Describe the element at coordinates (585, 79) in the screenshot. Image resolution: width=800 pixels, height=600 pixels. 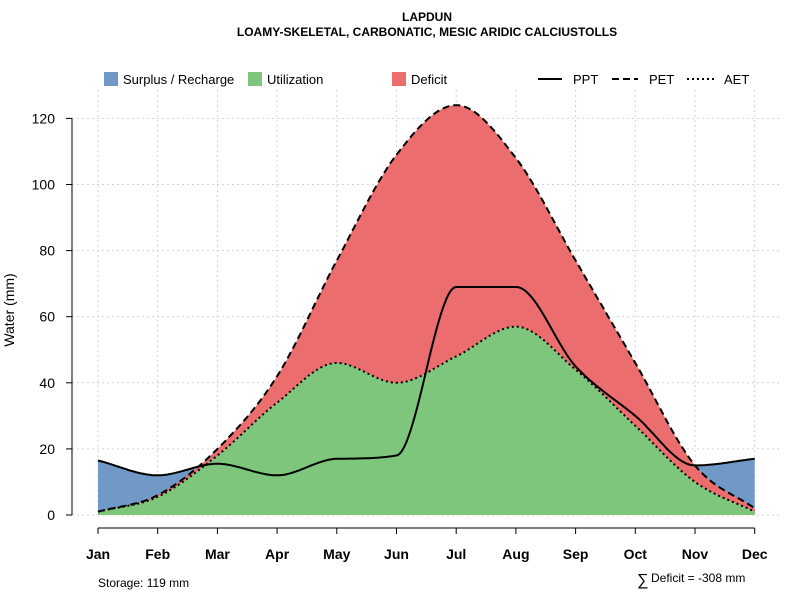
I see `legend-label-ppt: PPT` at that location.